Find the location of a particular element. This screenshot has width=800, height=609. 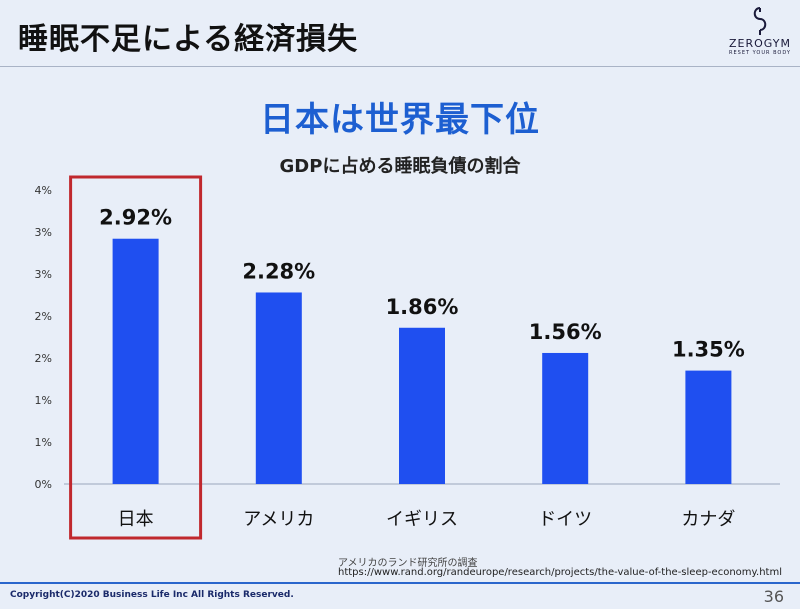

page-number: 36 is located at coordinates (773, 596).